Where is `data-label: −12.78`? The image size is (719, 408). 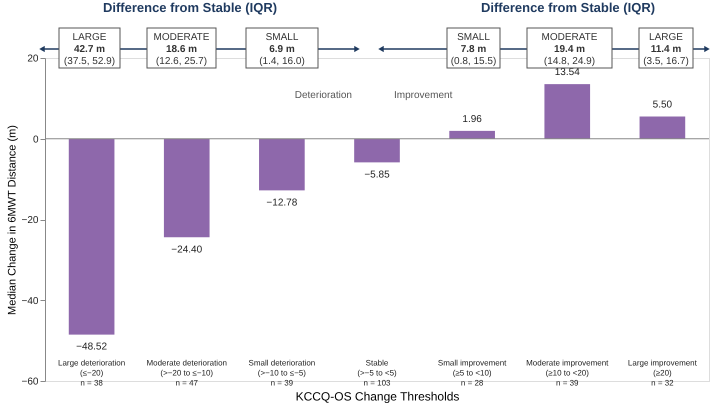 data-label: −12.78 is located at coordinates (282, 202).